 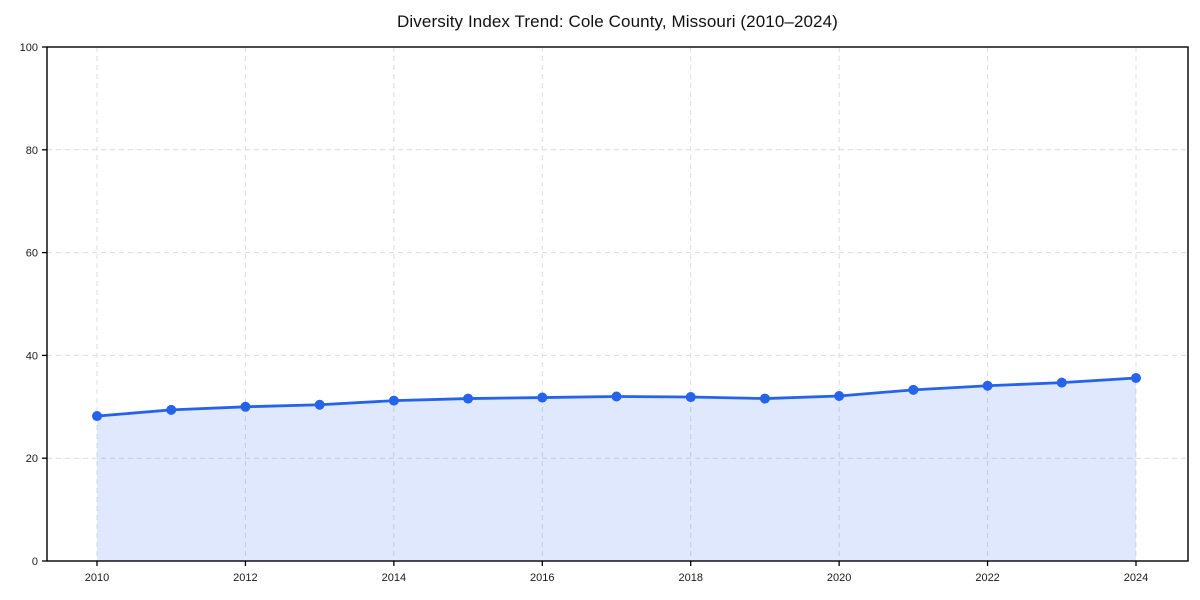 I want to click on y-tick-label: 80, so click(x=32, y=151).